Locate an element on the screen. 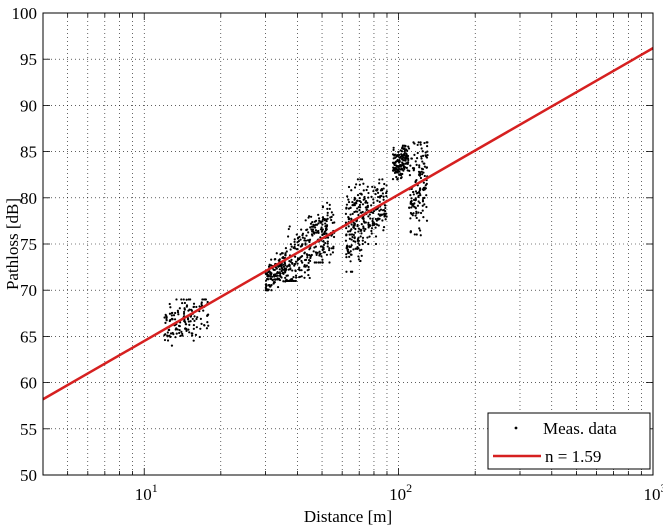 The height and width of the screenshot is (527, 663). y-tick-label: 55 is located at coordinates (28, 429).